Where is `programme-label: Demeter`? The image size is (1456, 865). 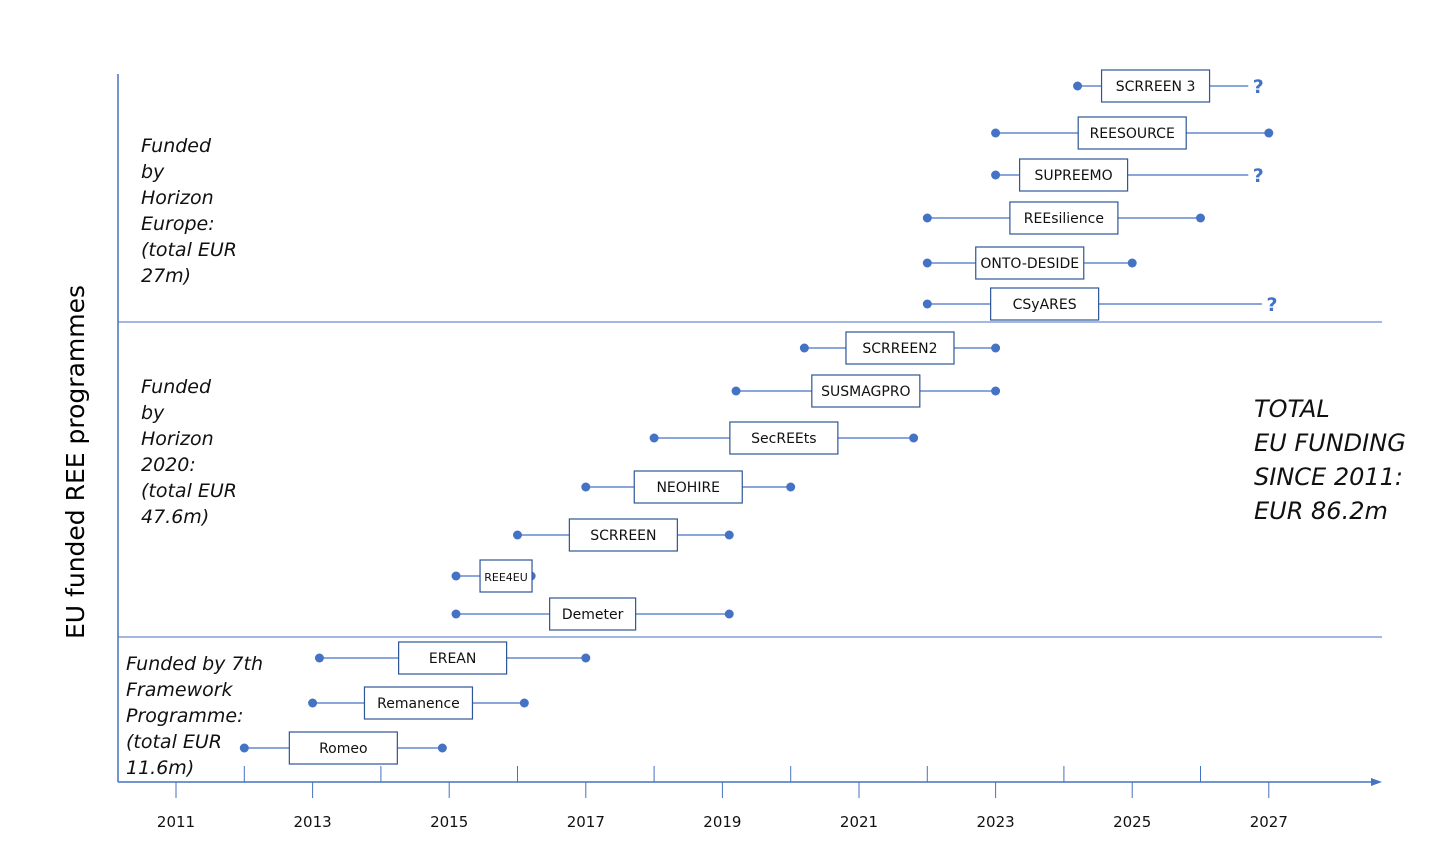
programme-label: Demeter is located at coordinates (593, 615).